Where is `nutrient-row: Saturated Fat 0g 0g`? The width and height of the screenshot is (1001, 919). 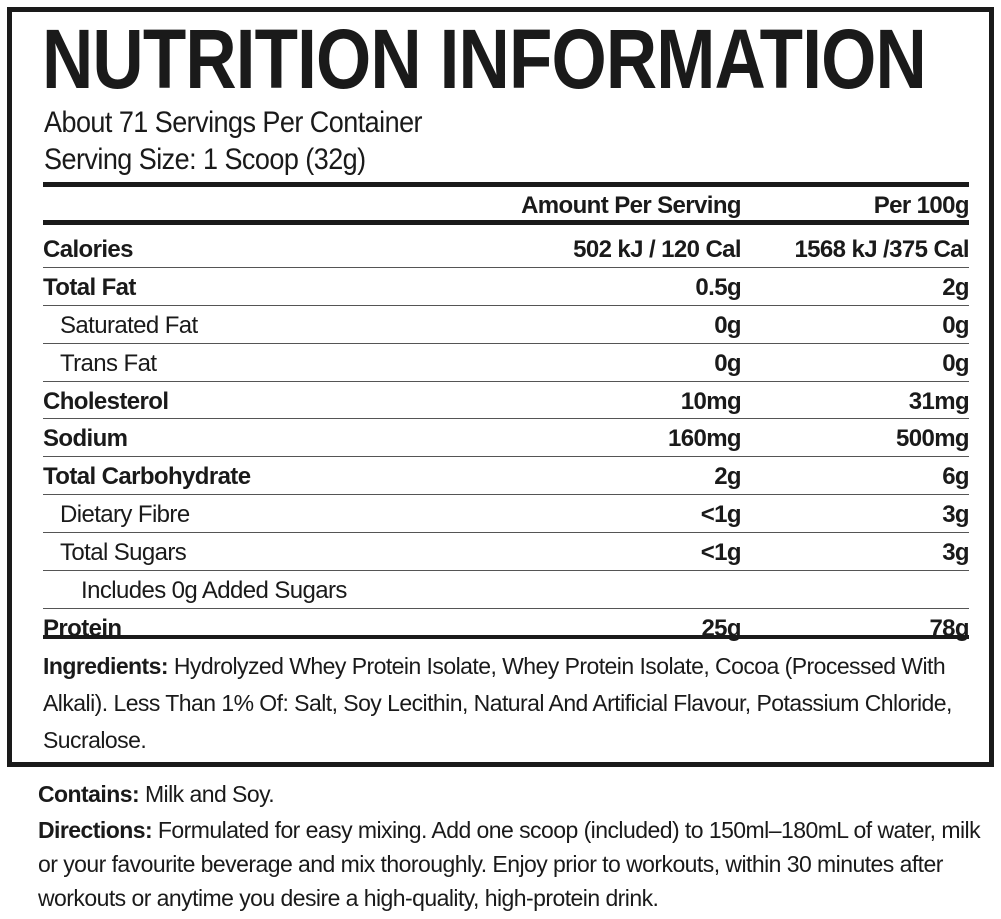
nutrient-row: Saturated Fat 0g 0g is located at coordinates (506, 325).